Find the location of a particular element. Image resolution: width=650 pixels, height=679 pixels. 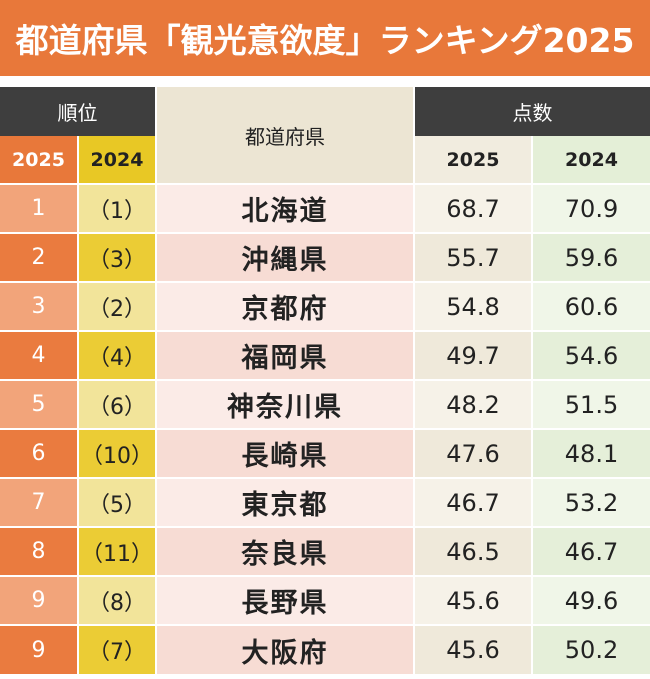

table-row: 7 （5） 東京都 46.7 53.2 is located at coordinates (325, 502).